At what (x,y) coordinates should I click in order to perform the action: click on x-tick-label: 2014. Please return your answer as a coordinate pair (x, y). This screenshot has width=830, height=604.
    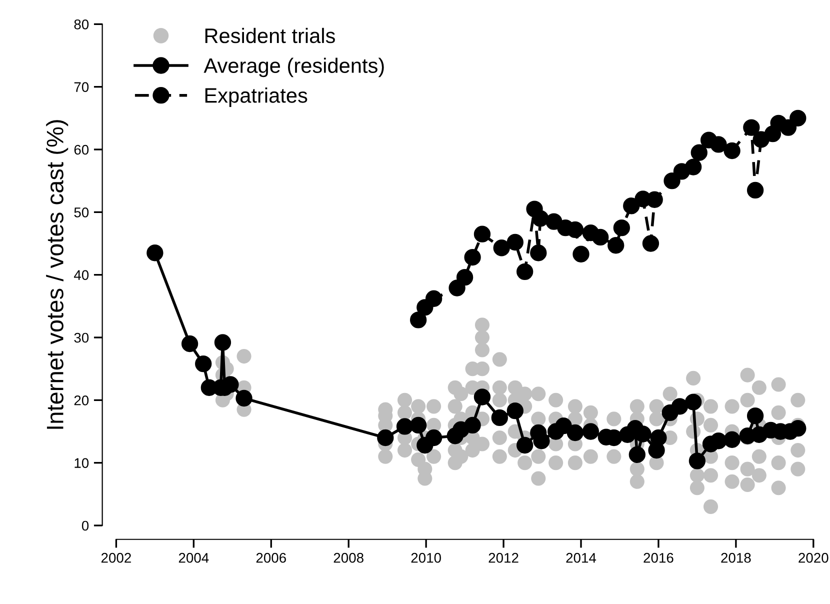
    Looking at the image, I should click on (581, 557).